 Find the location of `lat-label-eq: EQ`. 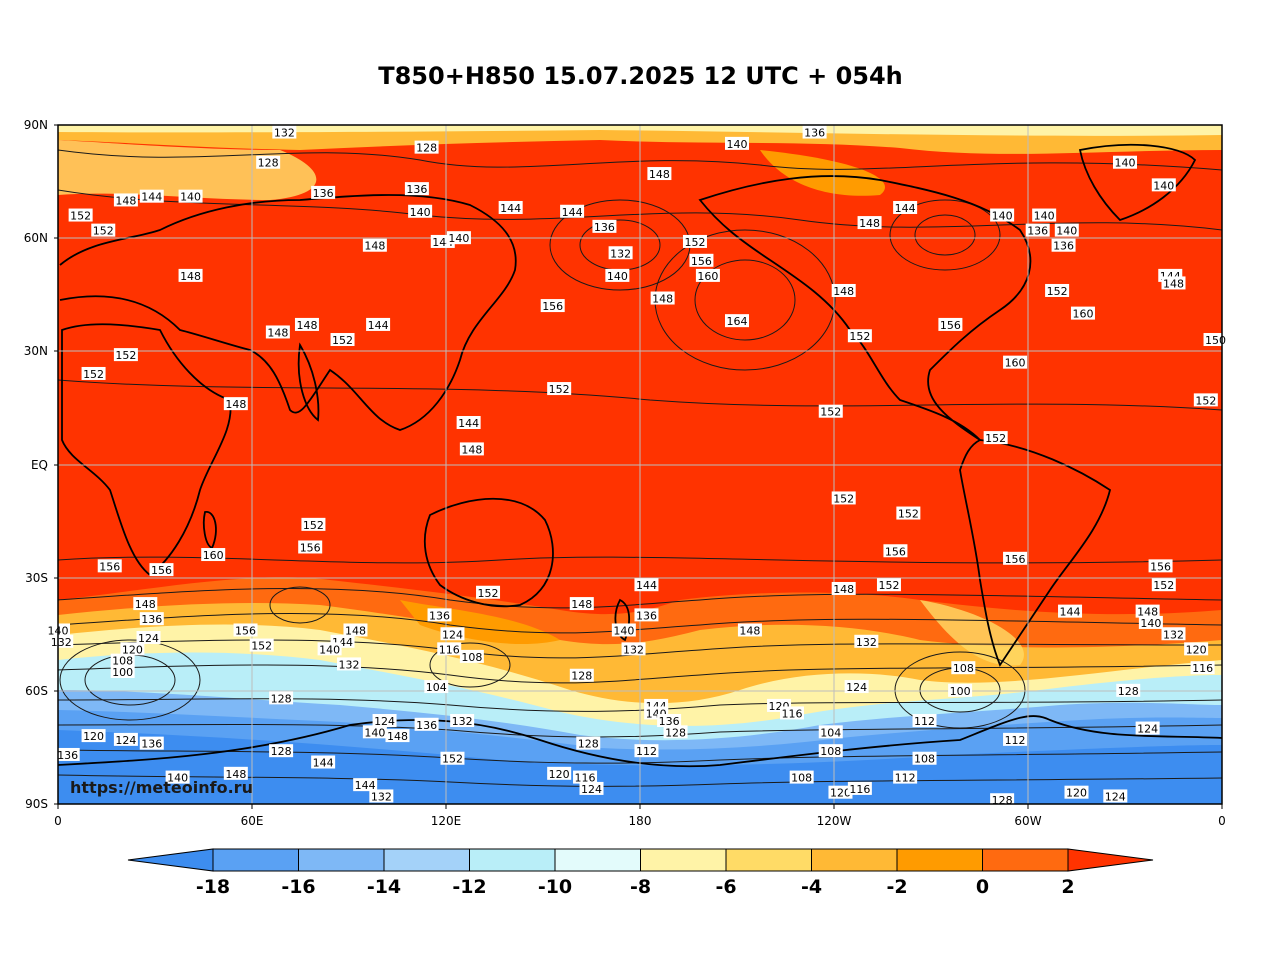

lat-label-eq: EQ is located at coordinates (39, 465).